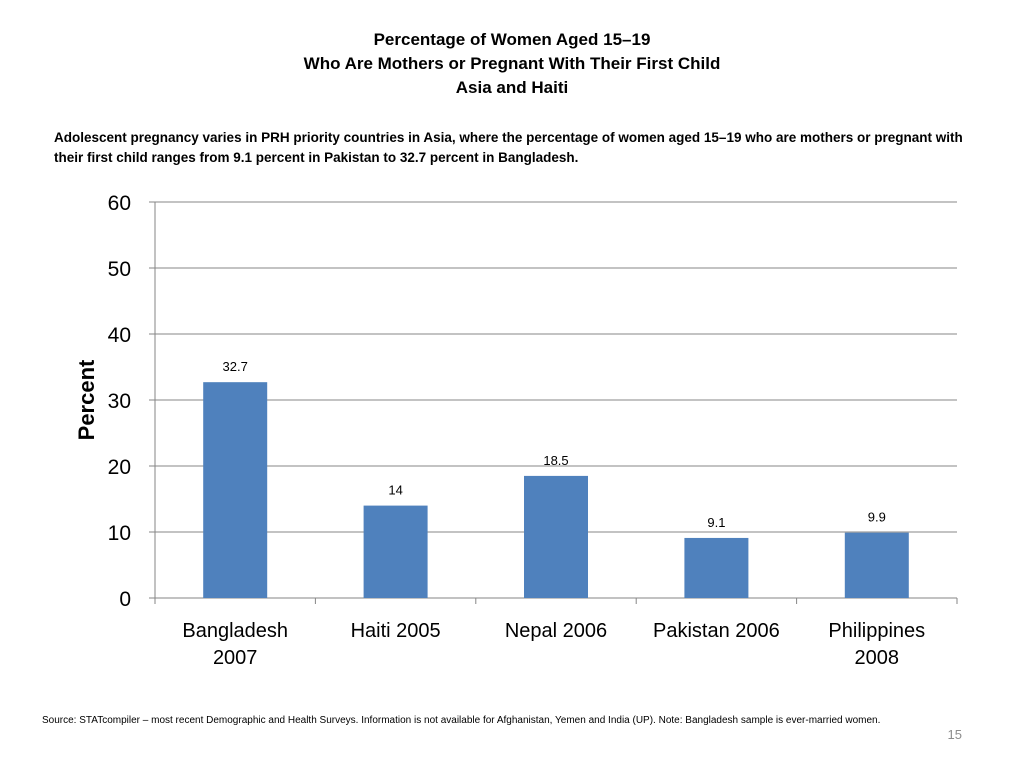 Image resolution: width=1024 pixels, height=768 pixels. What do you see at coordinates (877, 658) in the screenshot?
I see `x-tick-label: 2008` at bounding box center [877, 658].